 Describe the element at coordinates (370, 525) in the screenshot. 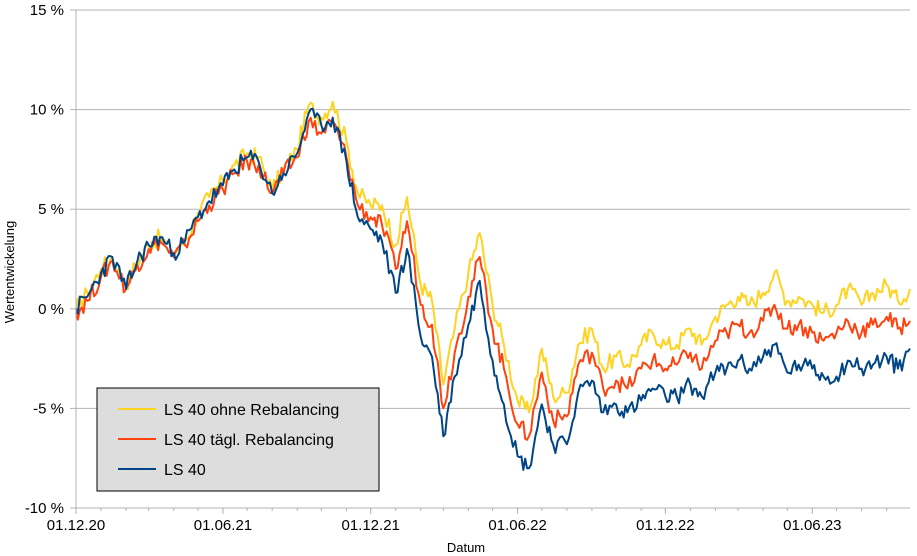

I see `x-tick-label: 01.12.21` at that location.